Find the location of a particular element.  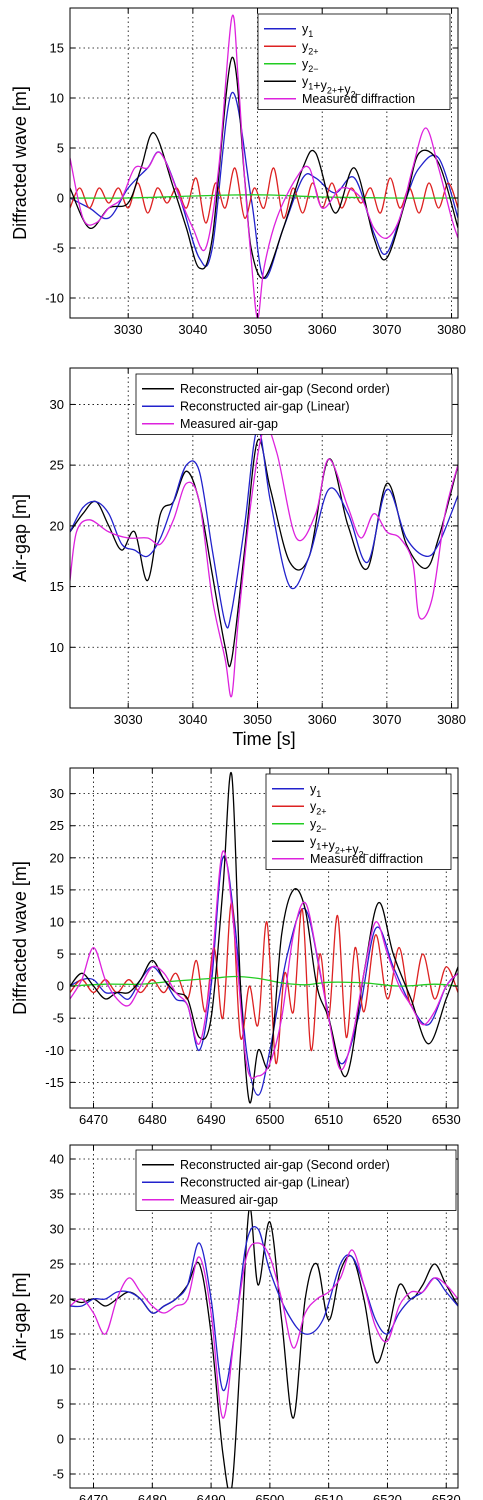

legend-label-1: Reconstructed air-gap (Second order) is located at coordinates (285, 1165).